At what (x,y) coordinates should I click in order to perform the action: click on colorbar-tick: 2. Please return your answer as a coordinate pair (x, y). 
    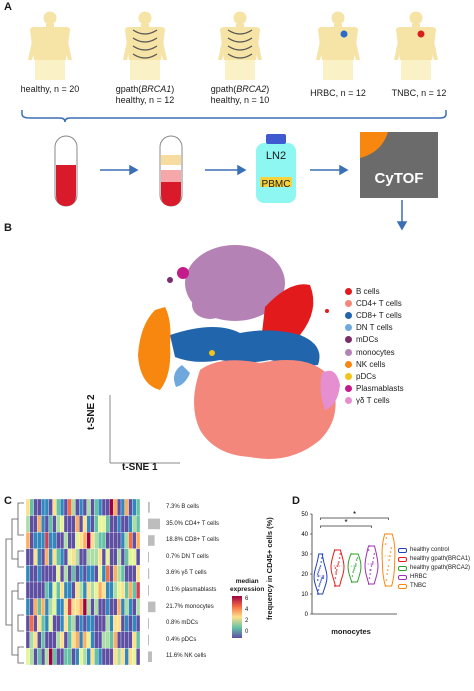
    Looking at the image, I should click on (247, 621).